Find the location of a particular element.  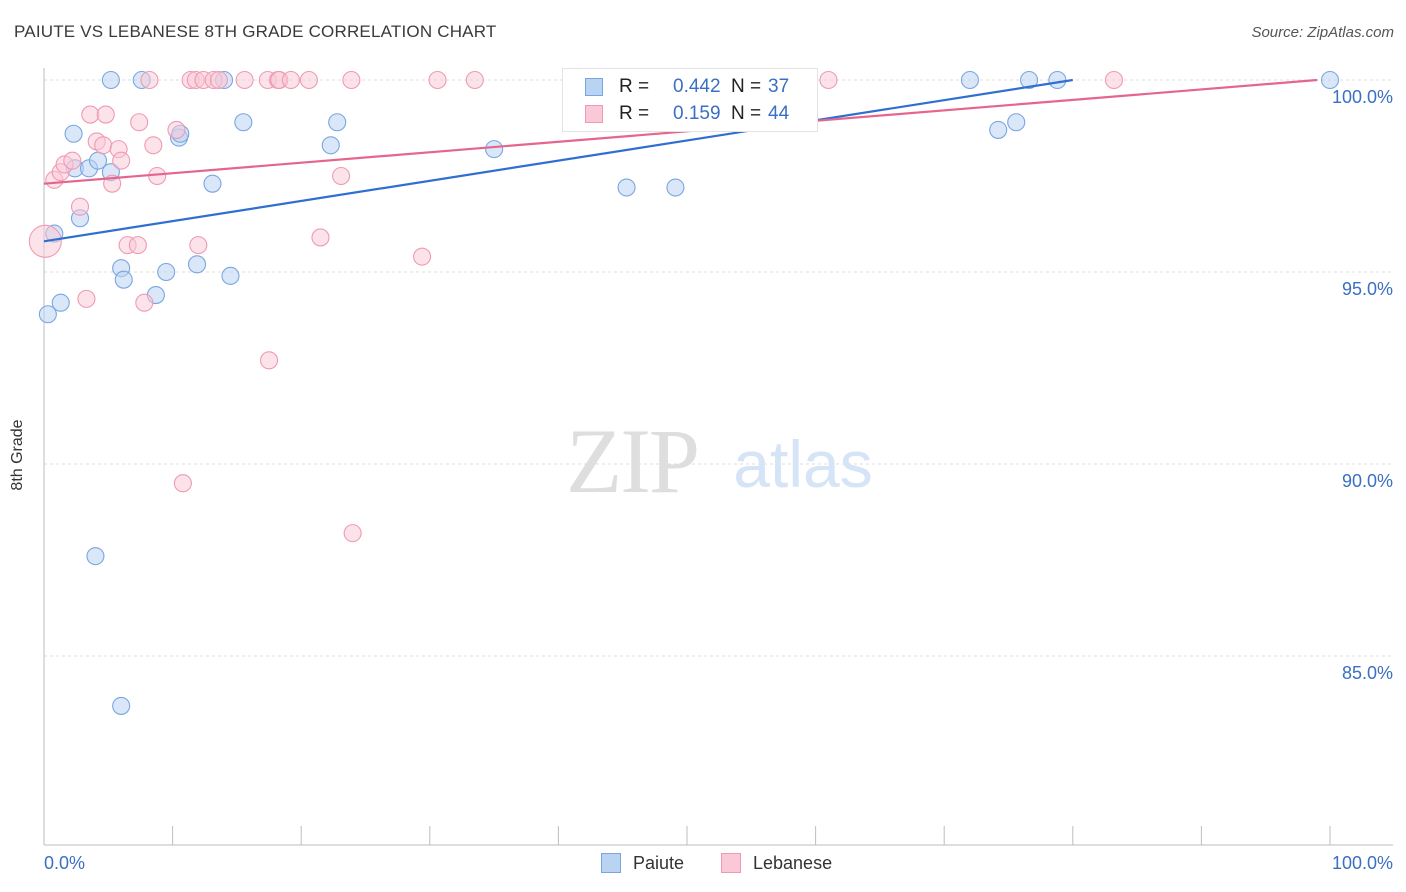

legend-n-value: 37 is located at coordinates (779, 86).